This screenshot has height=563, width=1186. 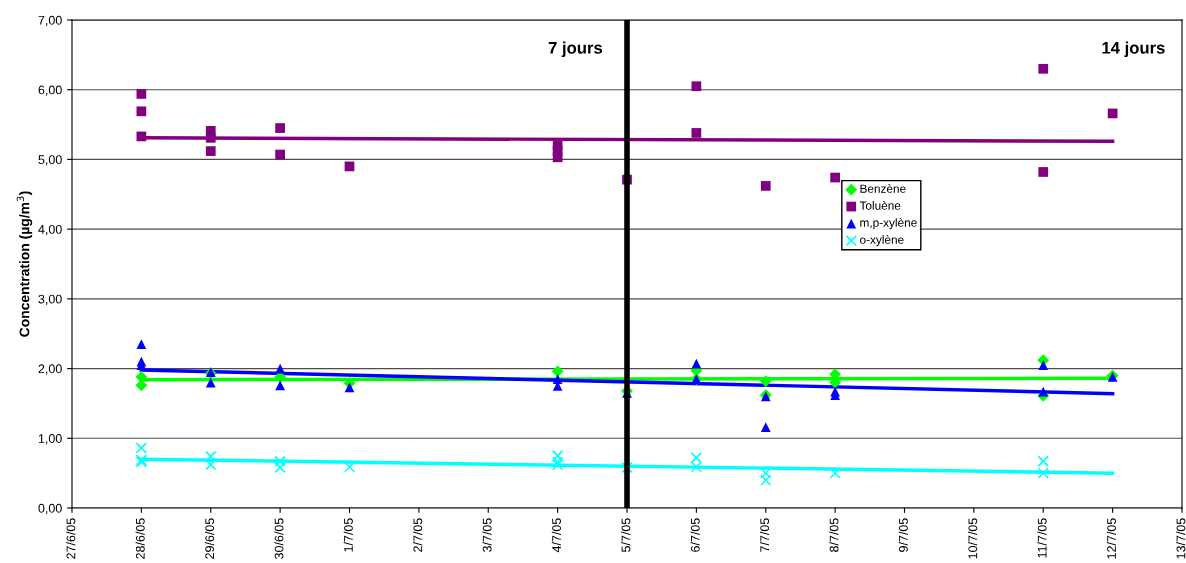 I want to click on annotation: 7 jours, so click(x=575, y=49).